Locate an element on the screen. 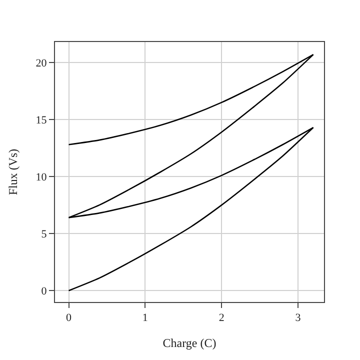 The width and height of the screenshot is (360, 360). x-tick-label: 2 is located at coordinates (221, 318).